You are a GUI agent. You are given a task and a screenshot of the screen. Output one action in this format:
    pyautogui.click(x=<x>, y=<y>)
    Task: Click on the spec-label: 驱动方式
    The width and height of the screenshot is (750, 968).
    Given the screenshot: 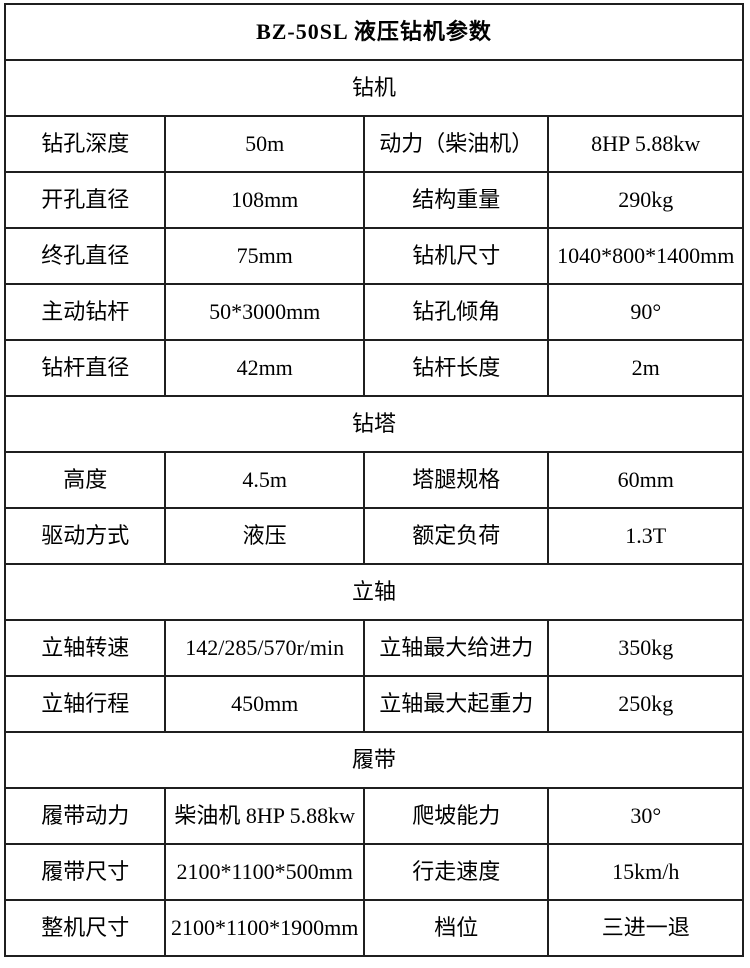 What is the action you would take?
    pyautogui.click(x=85, y=536)
    